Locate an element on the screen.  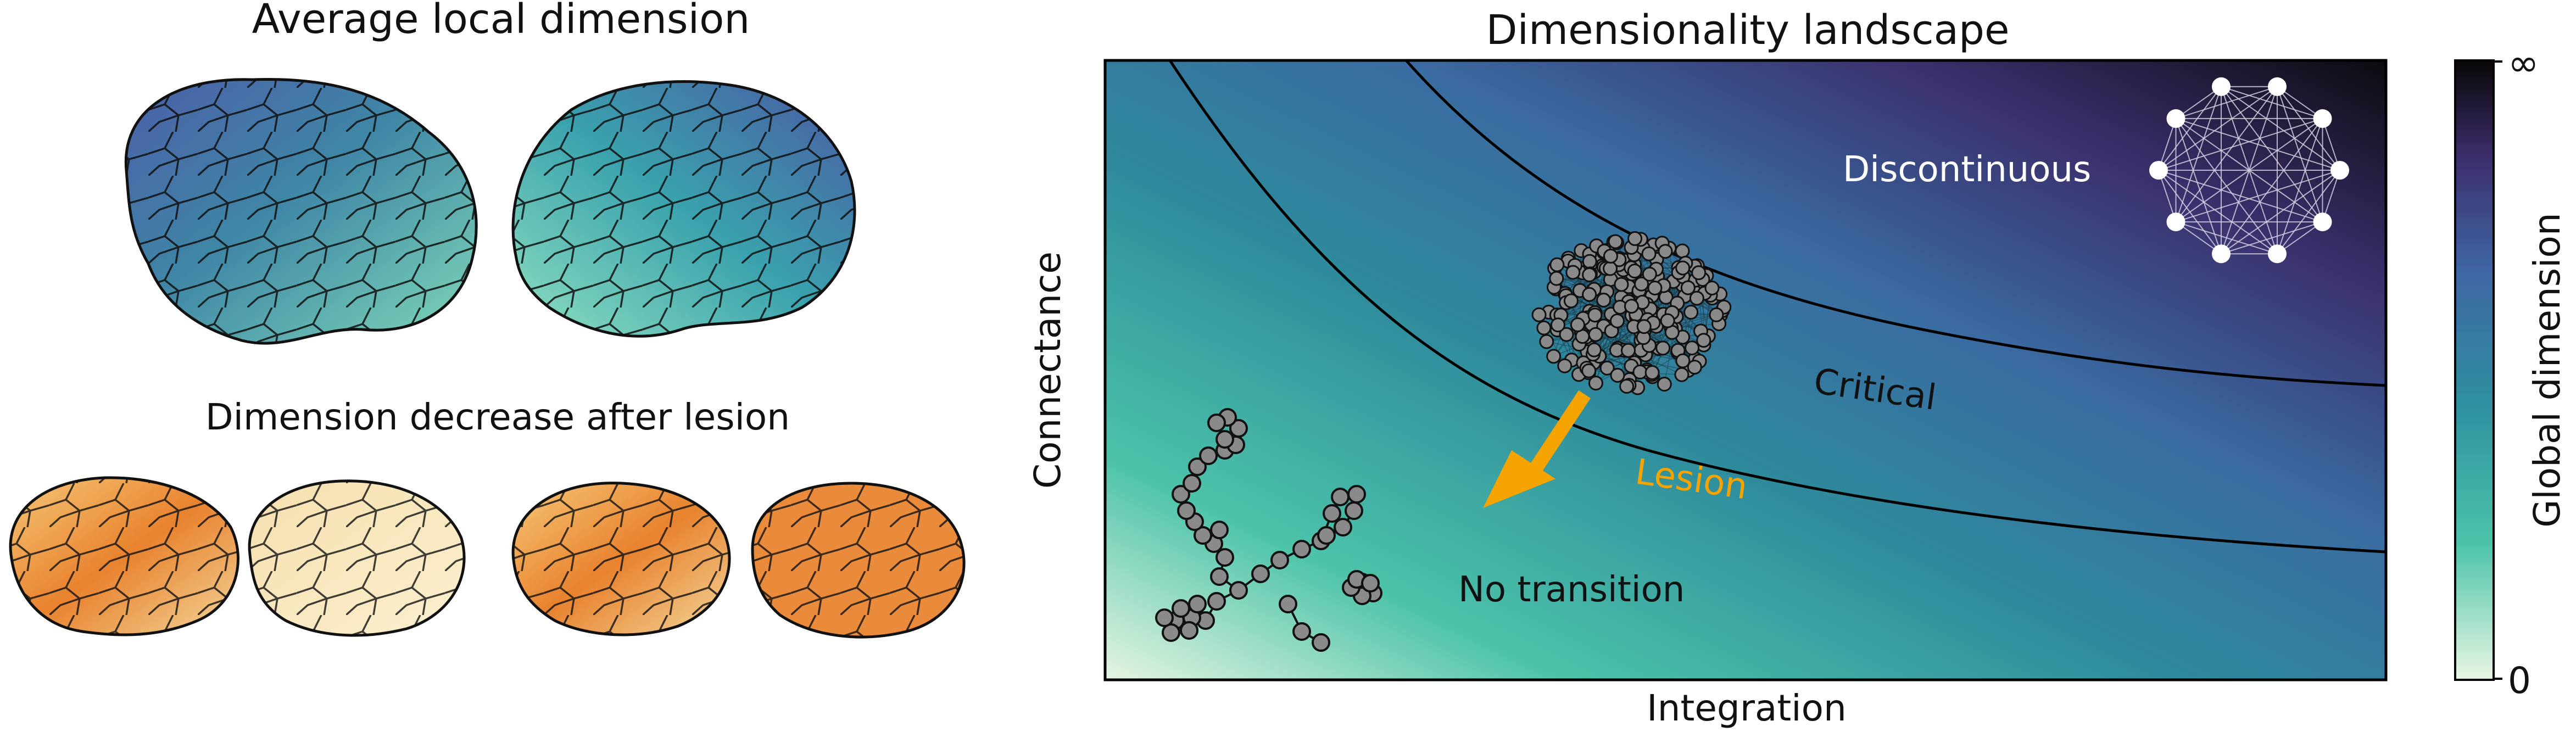
colorbar is located at coordinates (2474, 370).